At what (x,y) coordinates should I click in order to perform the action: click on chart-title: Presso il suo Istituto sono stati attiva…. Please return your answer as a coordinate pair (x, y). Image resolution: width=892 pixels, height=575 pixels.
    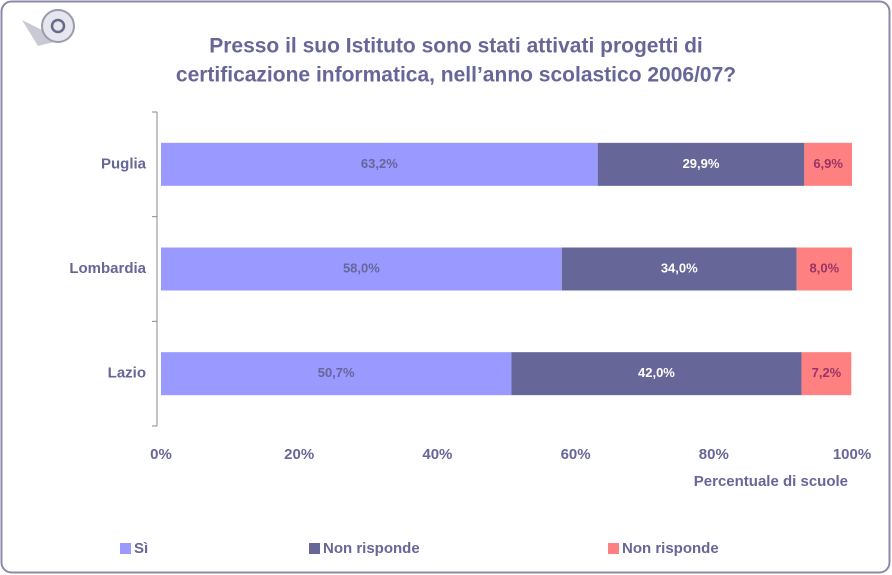
    Looking at the image, I should click on (456, 46).